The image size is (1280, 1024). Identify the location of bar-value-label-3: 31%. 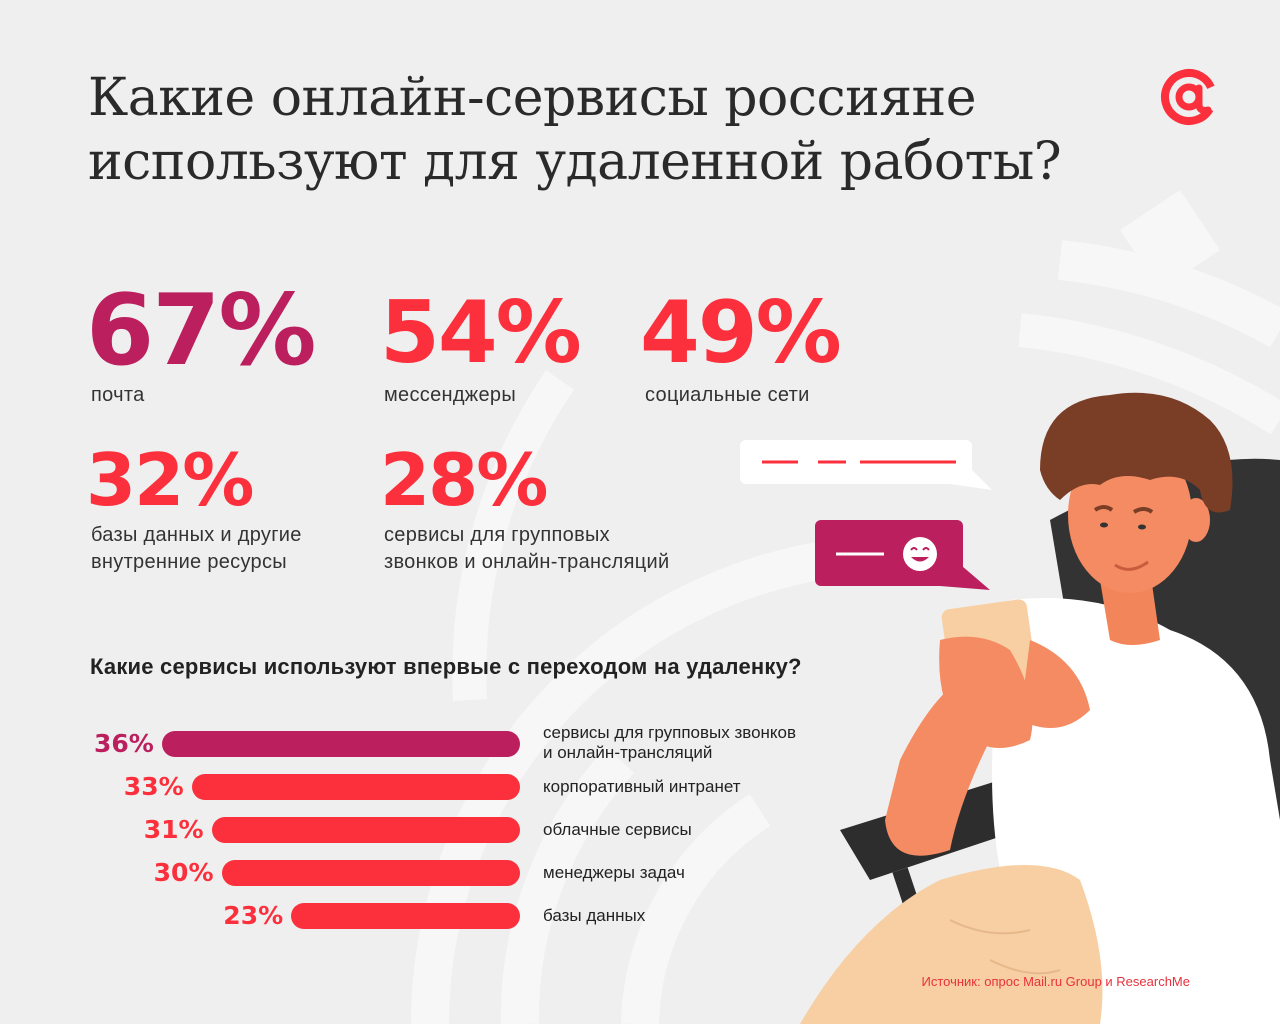
(173, 829).